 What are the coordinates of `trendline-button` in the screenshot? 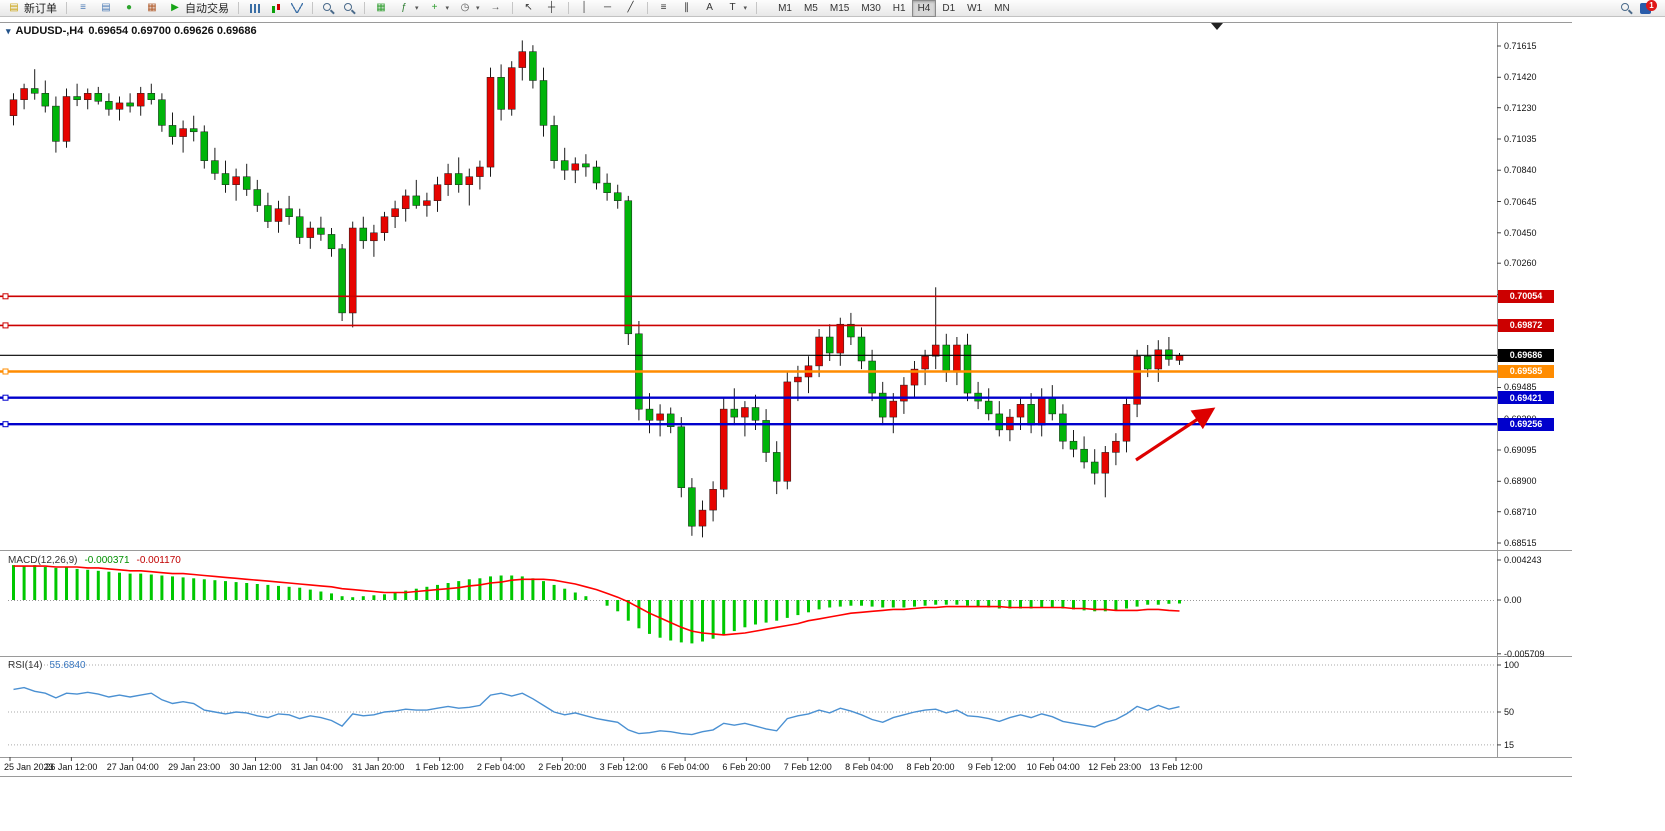 It's located at (631, 8).